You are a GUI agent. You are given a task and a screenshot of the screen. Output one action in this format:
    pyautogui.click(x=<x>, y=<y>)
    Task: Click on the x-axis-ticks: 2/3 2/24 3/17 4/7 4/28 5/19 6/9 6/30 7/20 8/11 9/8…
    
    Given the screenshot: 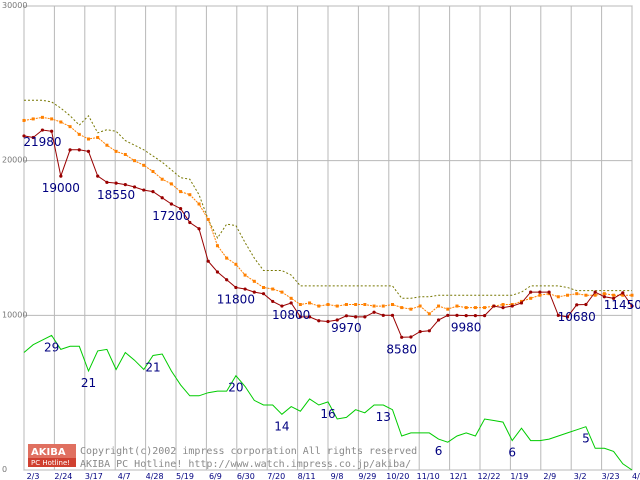 What is the action you would take?
    pyautogui.click(x=333, y=476)
    